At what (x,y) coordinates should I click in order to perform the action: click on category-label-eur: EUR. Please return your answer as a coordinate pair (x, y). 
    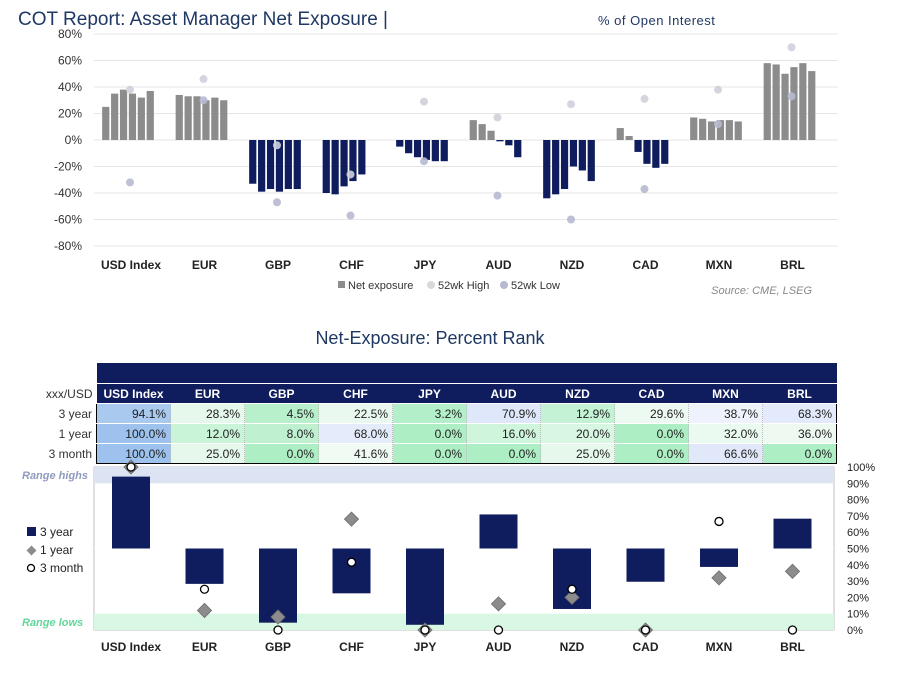
    Looking at the image, I should click on (205, 265).